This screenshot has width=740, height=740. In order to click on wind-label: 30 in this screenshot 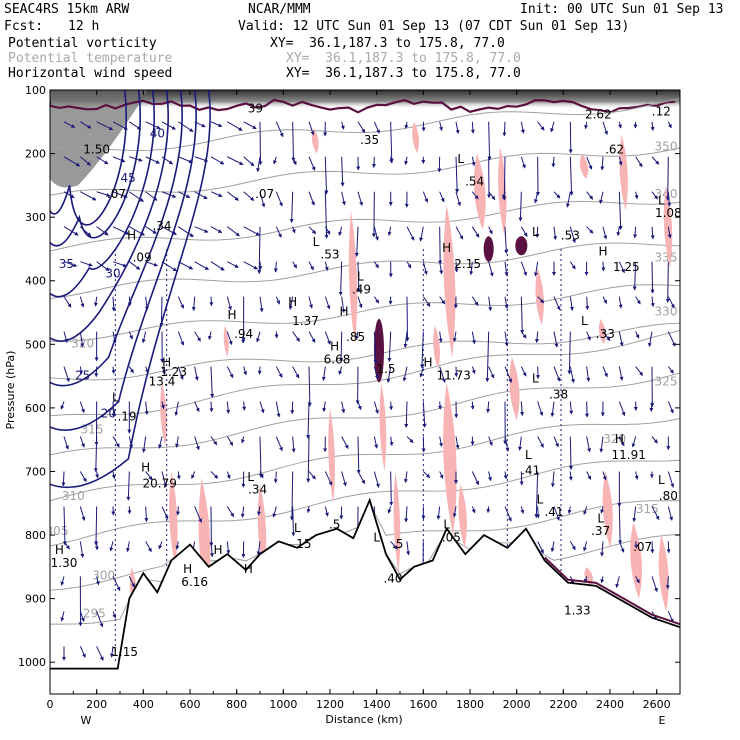, I will do `click(112, 274)`.